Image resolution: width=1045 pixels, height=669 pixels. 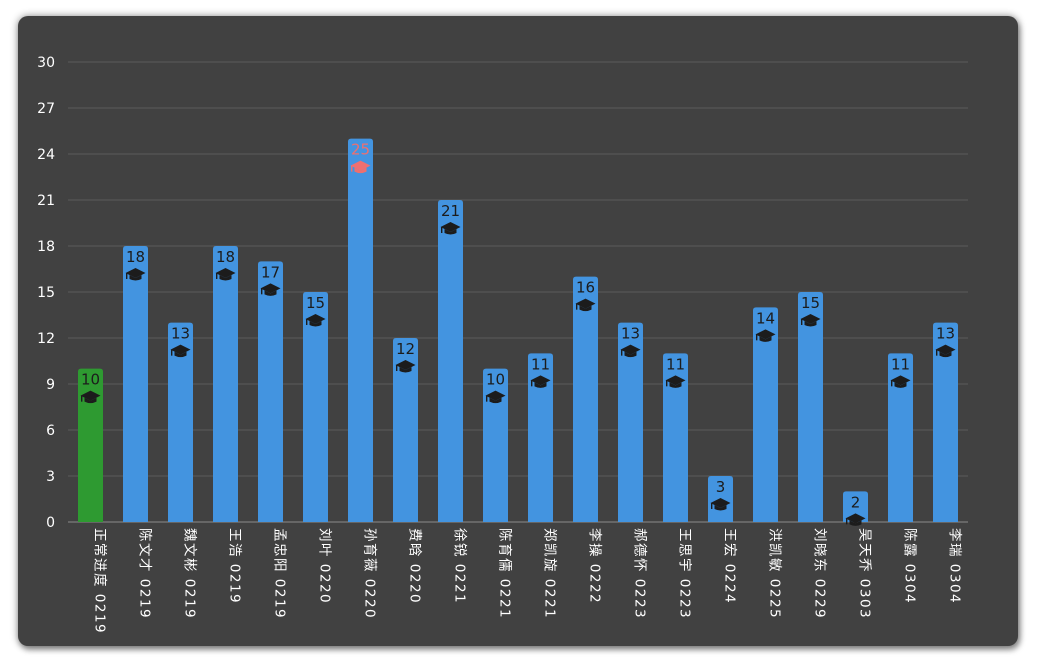 What do you see at coordinates (415, 566) in the screenshot?
I see `x-tick-label: 费晗 0220` at bounding box center [415, 566].